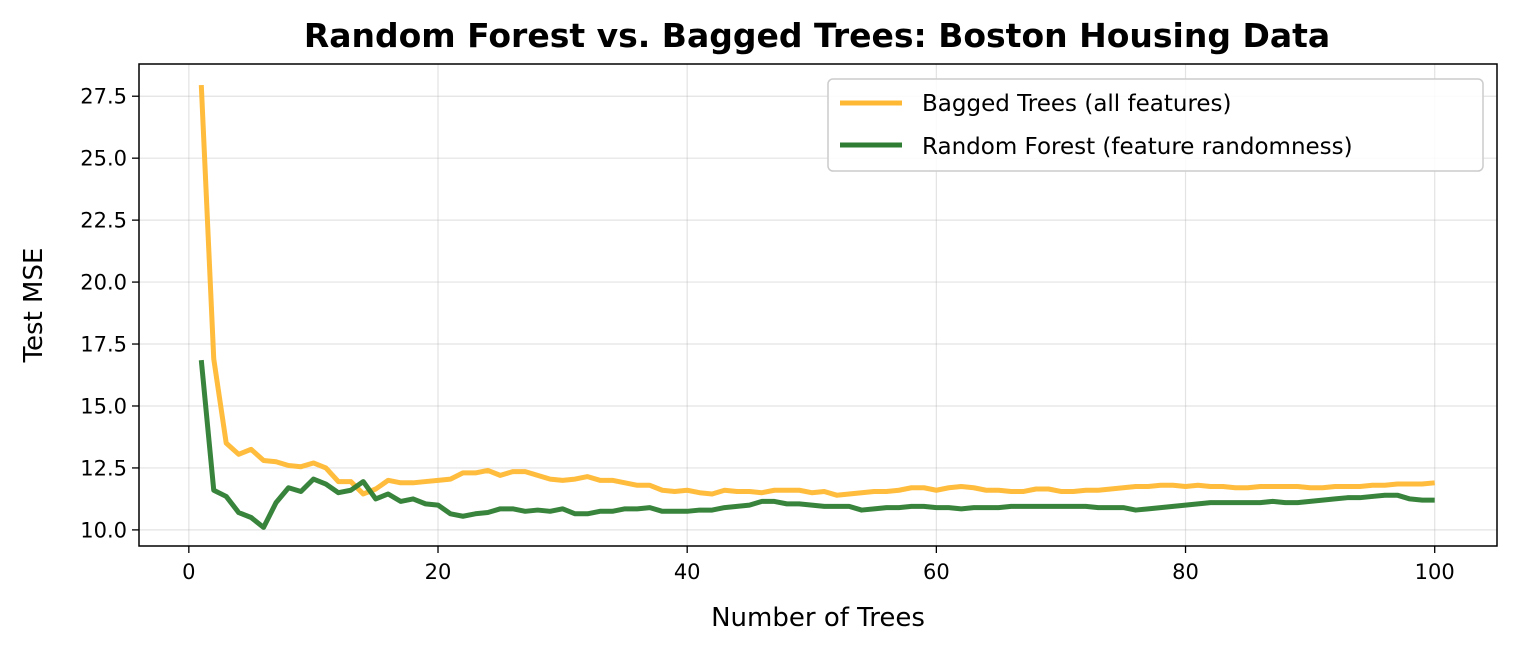  What do you see at coordinates (1077, 104) in the screenshot?
I see `legend-label-bagged: Bagged Trees (all features)` at bounding box center [1077, 104].